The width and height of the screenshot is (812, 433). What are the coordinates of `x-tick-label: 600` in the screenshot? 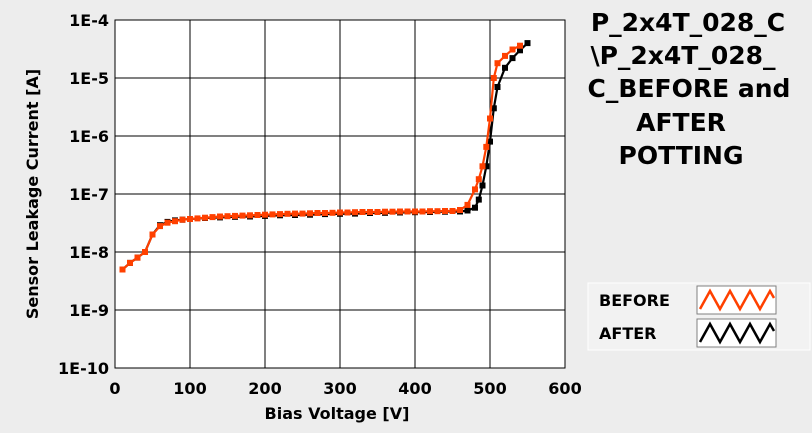 It's located at (564, 388).